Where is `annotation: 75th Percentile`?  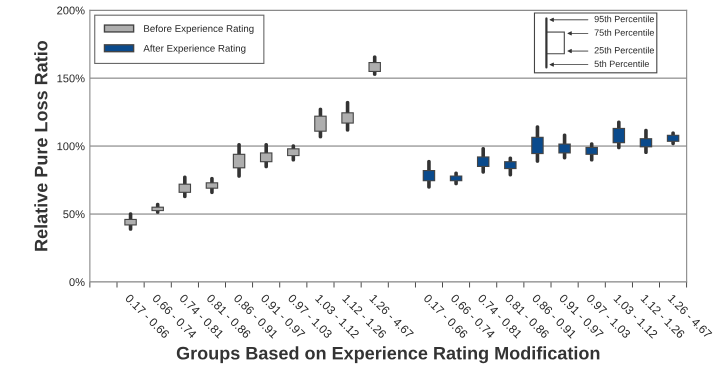 annotation: 75th Percentile is located at coordinates (624, 32).